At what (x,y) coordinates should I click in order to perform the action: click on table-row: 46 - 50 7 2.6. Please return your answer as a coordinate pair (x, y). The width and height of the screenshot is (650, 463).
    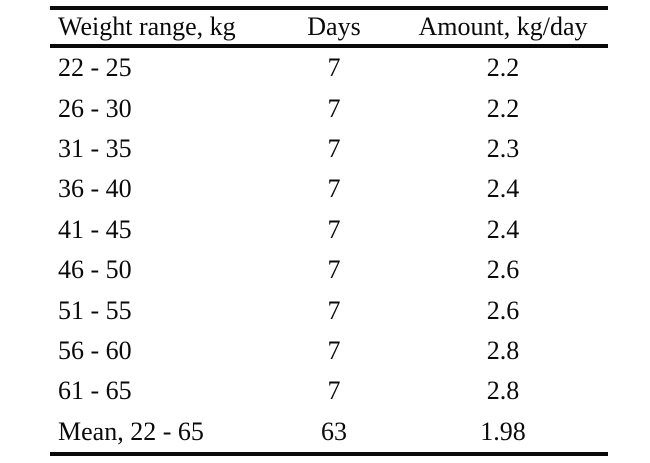
    Looking at the image, I should click on (329, 270).